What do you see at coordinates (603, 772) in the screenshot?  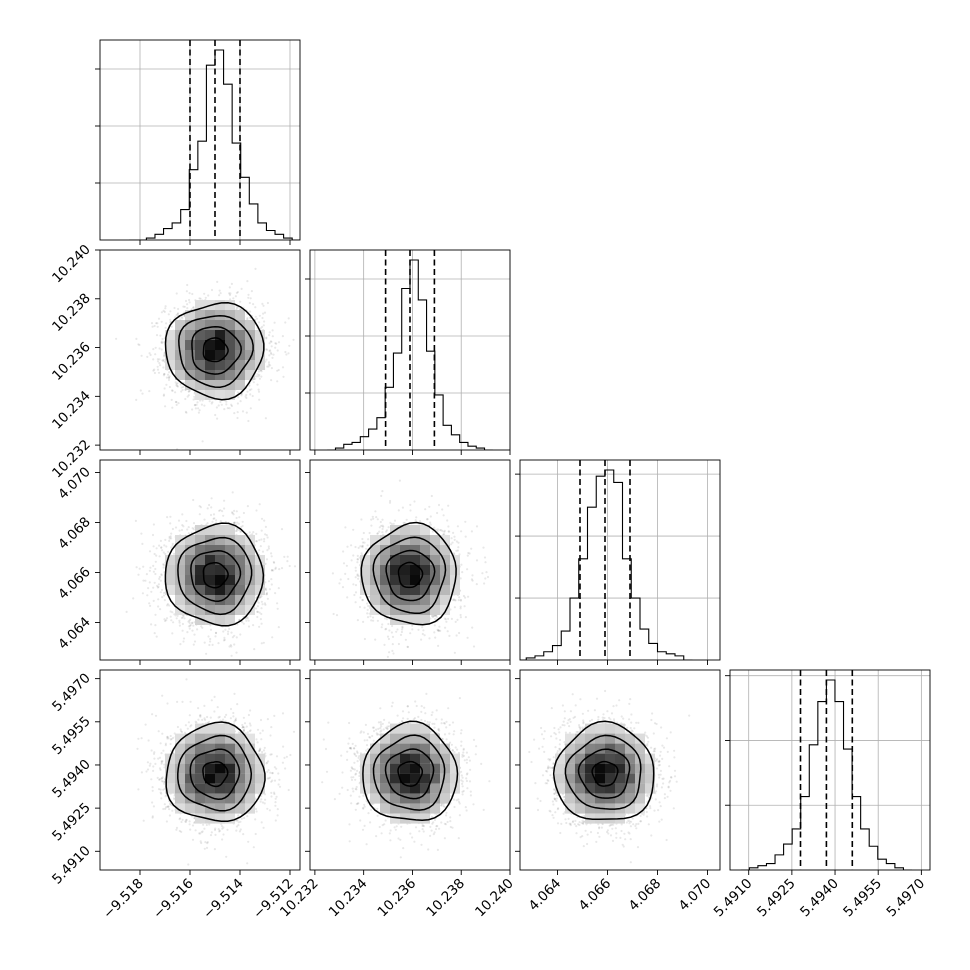 I see `contour-line` at bounding box center [603, 772].